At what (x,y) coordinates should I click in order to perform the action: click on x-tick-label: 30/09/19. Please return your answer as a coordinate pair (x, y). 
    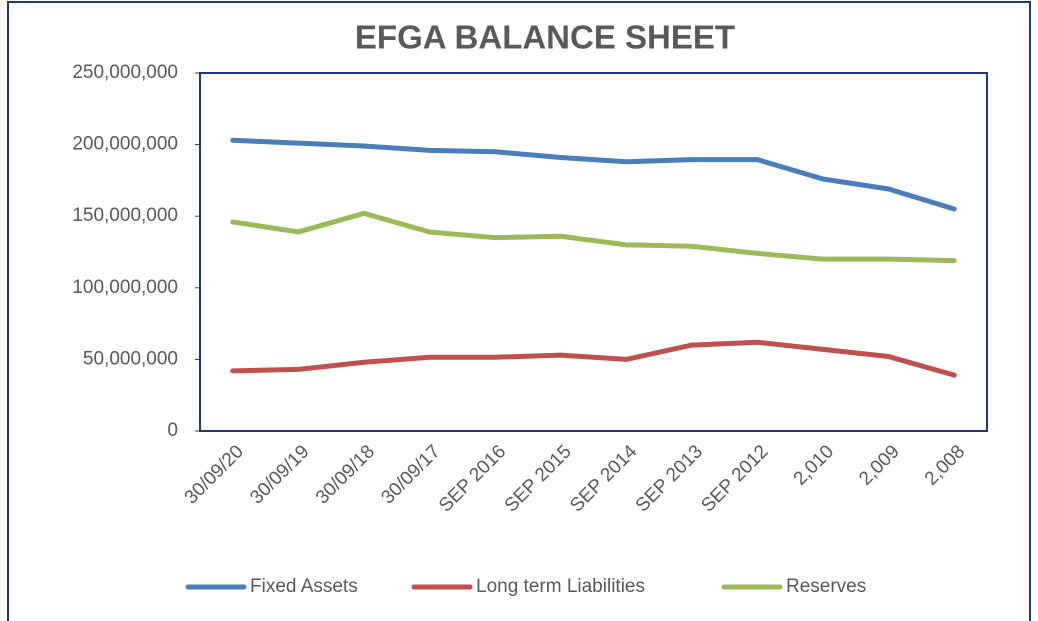
    Looking at the image, I should click on (279, 474).